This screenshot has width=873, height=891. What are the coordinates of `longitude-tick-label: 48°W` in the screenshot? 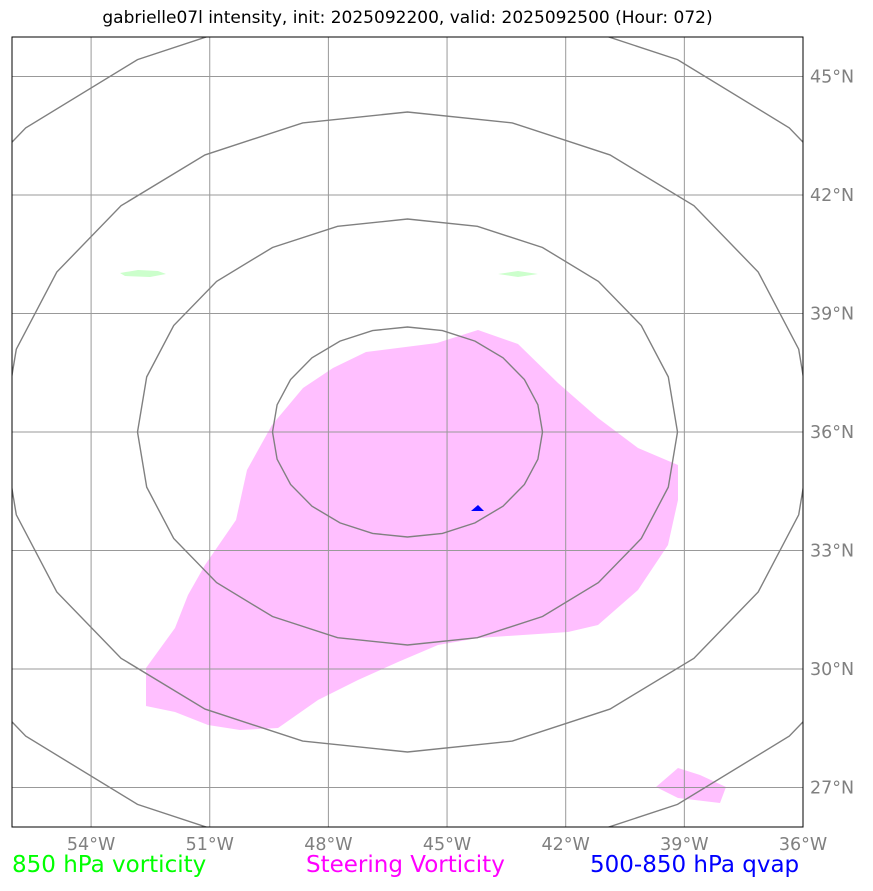 It's located at (328, 845).